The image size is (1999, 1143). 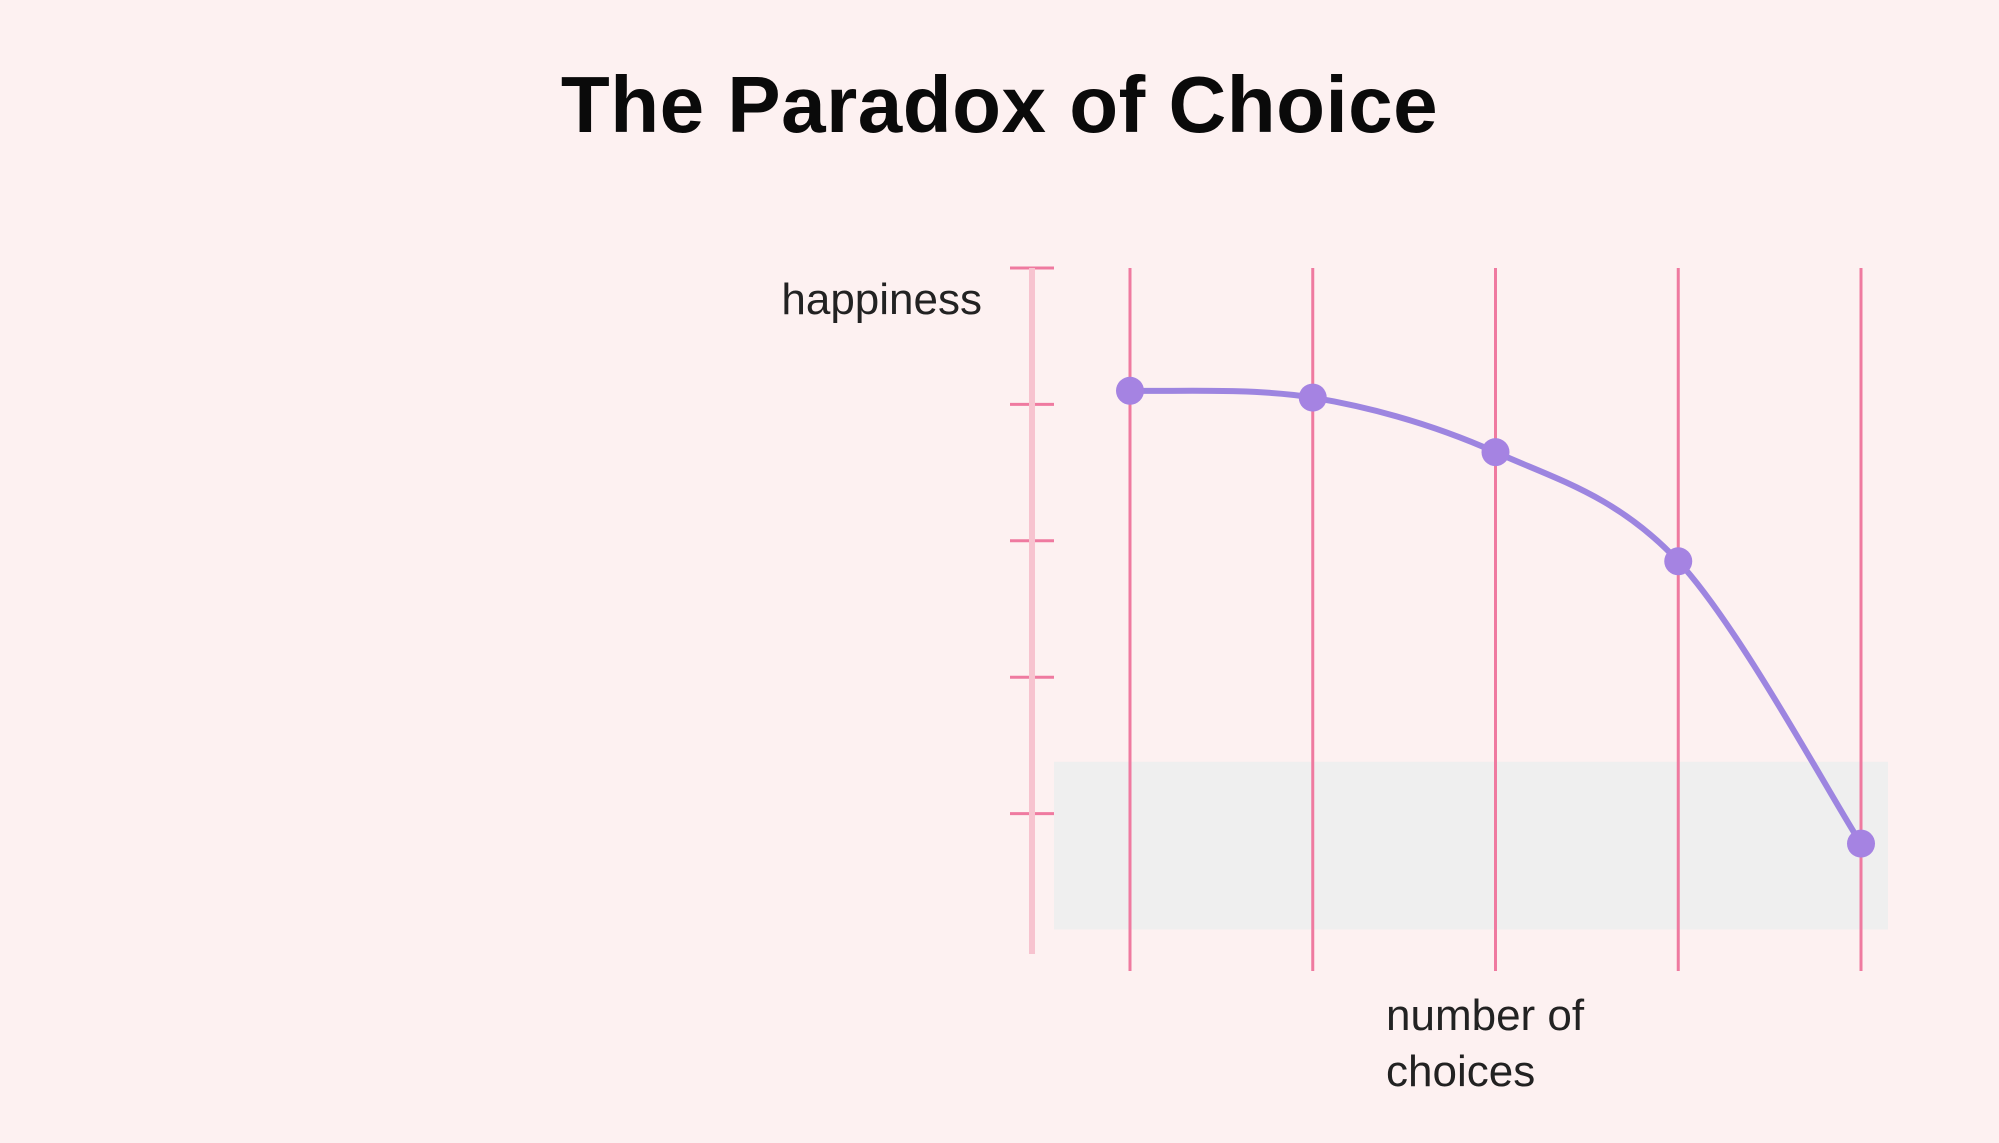 What do you see at coordinates (1460, 1071) in the screenshot?
I see `x-axis-label-line-2: choices` at bounding box center [1460, 1071].